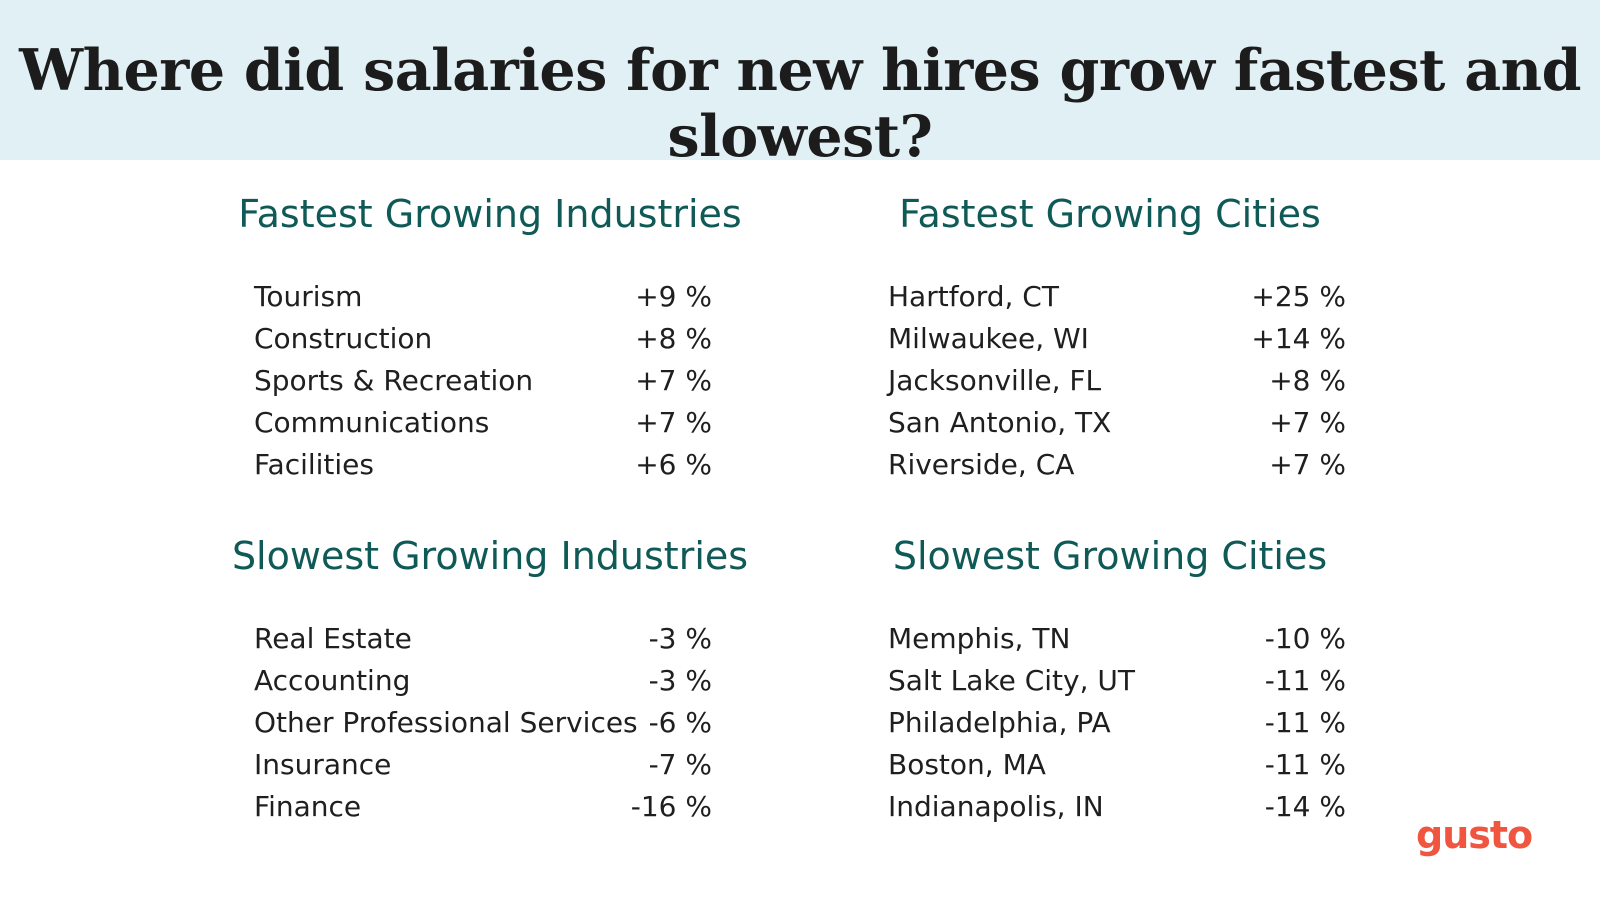 Image resolution: width=1600 pixels, height=900 pixels. What do you see at coordinates (483, 339) in the screenshot?
I see `list-item: Construction +8 %` at bounding box center [483, 339].